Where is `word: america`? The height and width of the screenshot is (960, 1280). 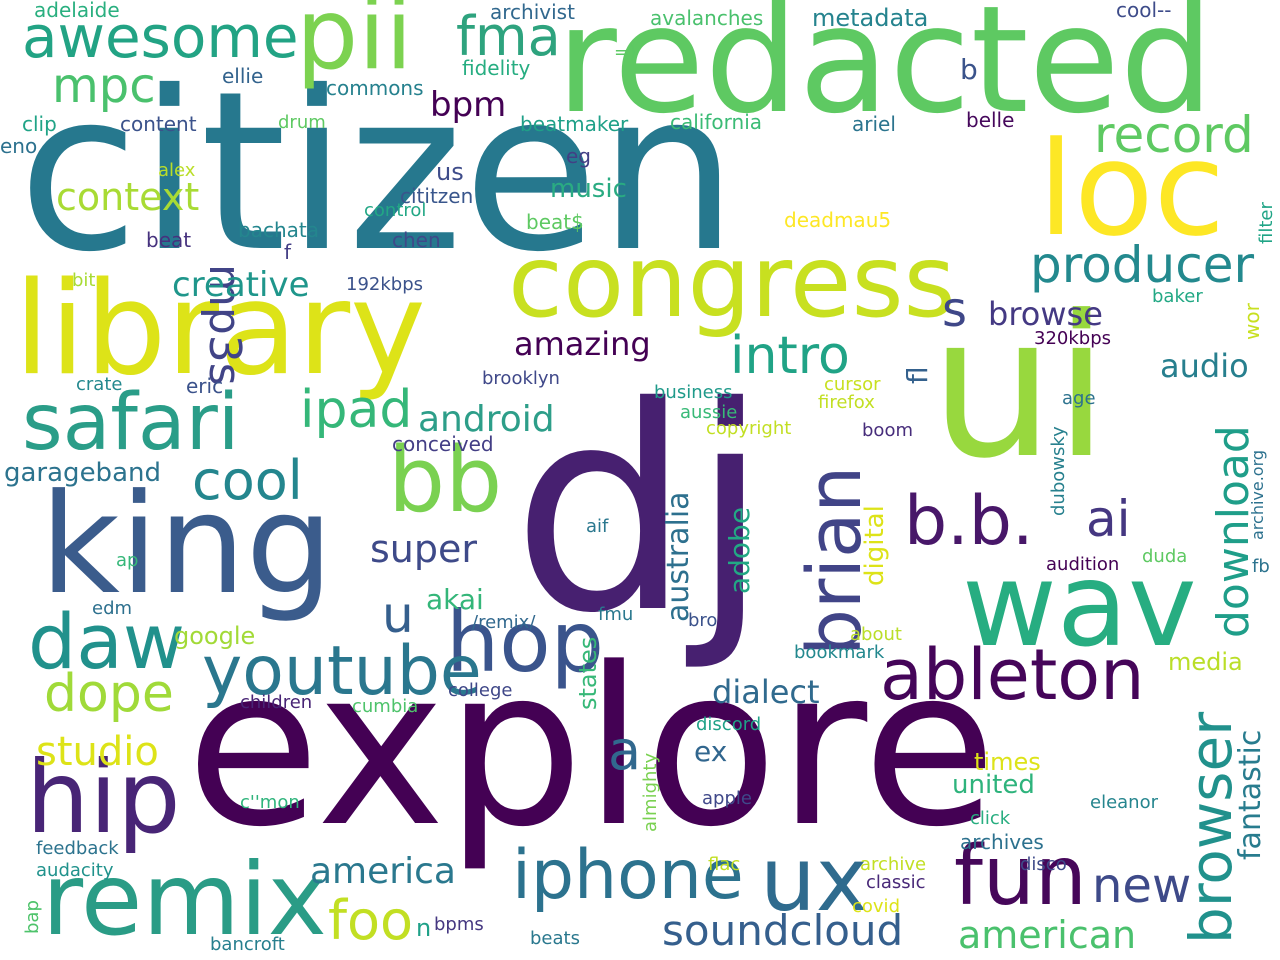
word: america is located at coordinates (383, 871).